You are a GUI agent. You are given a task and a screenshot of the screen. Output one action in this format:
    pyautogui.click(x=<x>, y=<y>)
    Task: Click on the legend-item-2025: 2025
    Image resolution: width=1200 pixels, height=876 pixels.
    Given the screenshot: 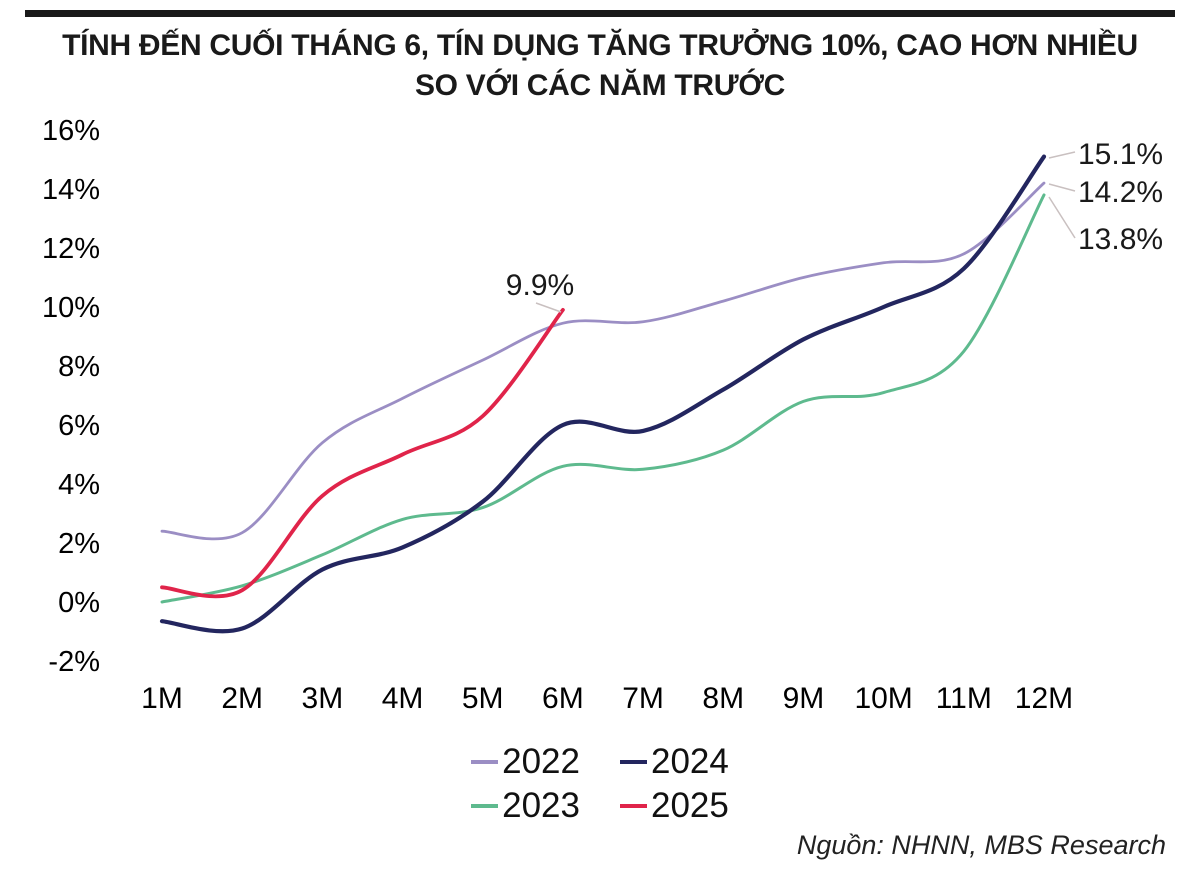 What is the action you would take?
    pyautogui.click(x=674, y=806)
    